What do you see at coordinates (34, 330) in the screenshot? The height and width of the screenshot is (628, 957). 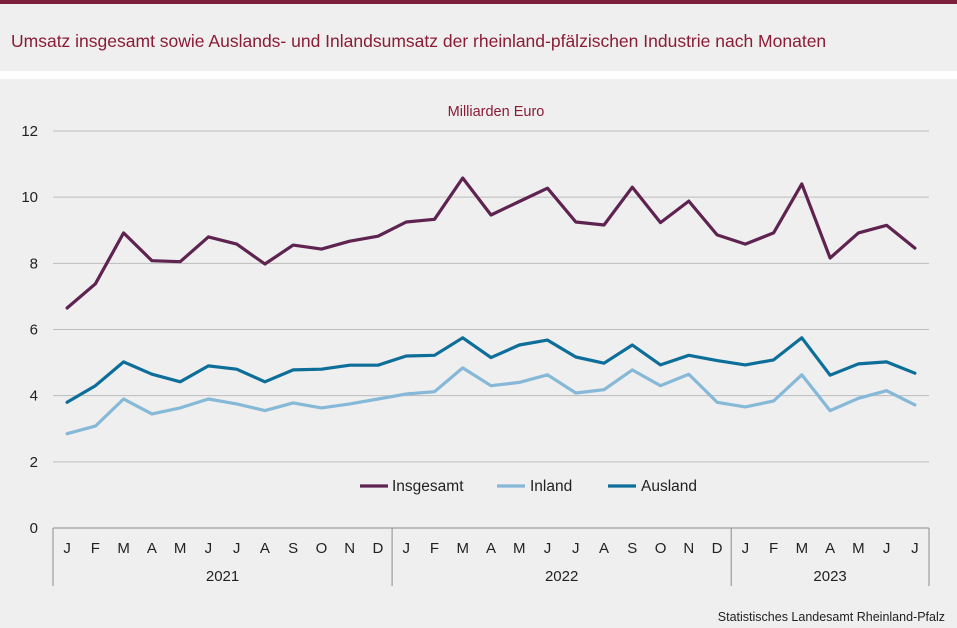 I see `y-tick-label: 6` at bounding box center [34, 330].